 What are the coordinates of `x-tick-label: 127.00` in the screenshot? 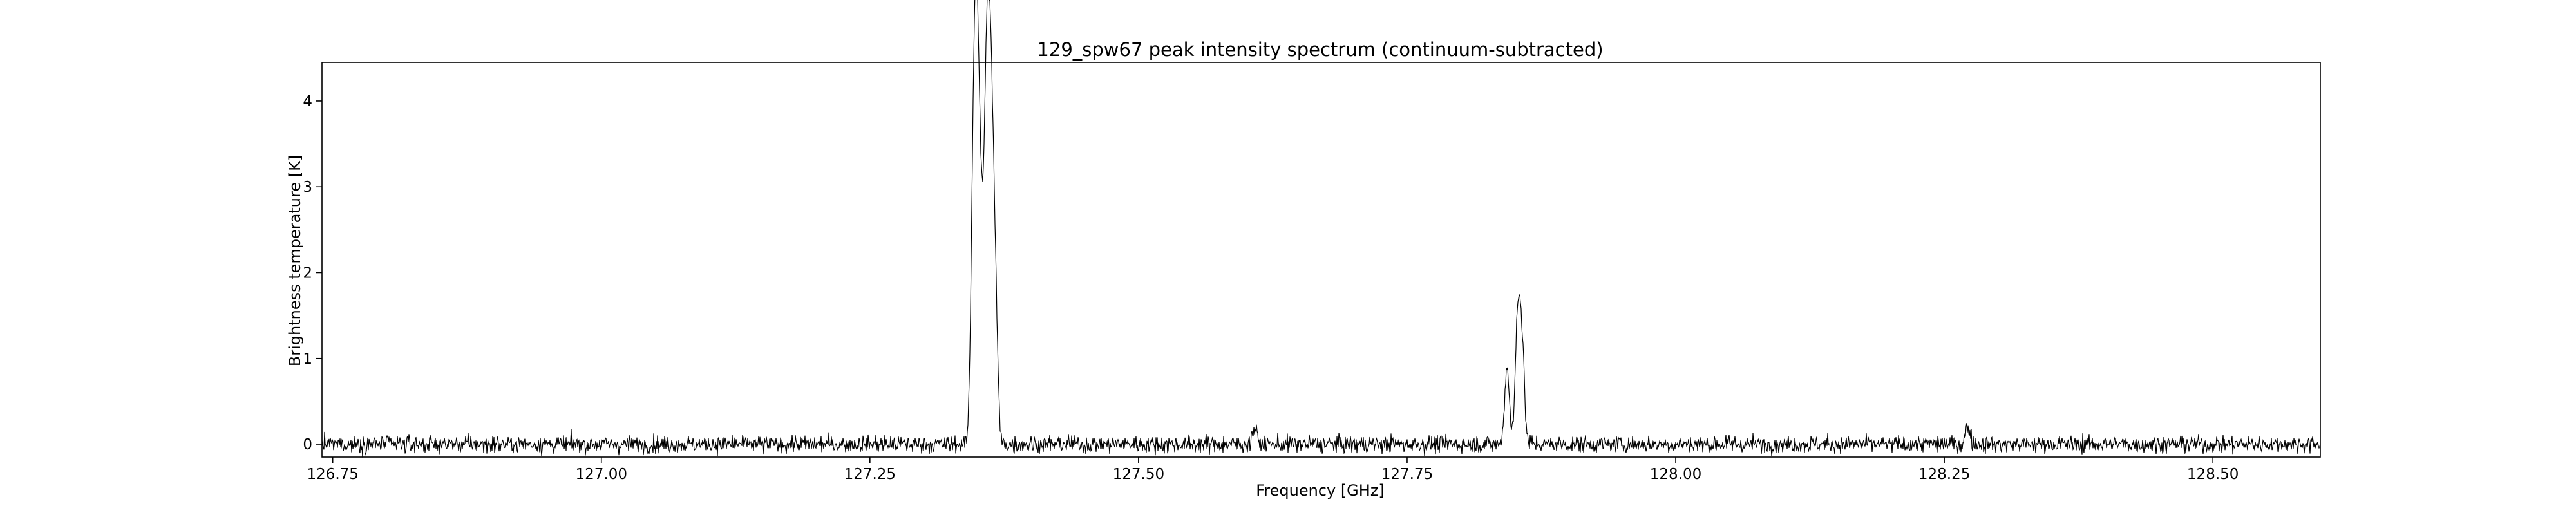 It's located at (602, 475).